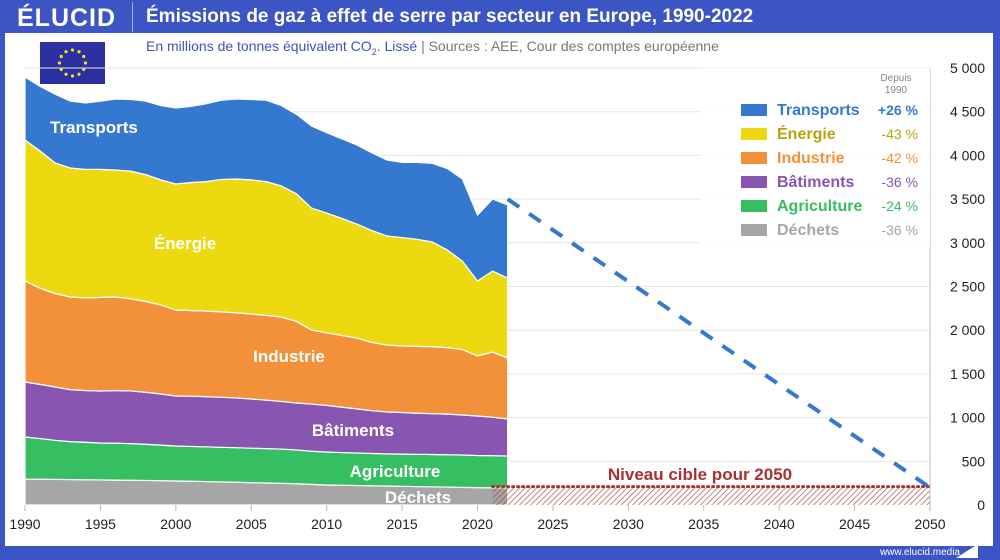 This screenshot has width=1000, height=560. Describe the element at coordinates (808, 230) in the screenshot. I see `legend-label: Déchets` at that location.